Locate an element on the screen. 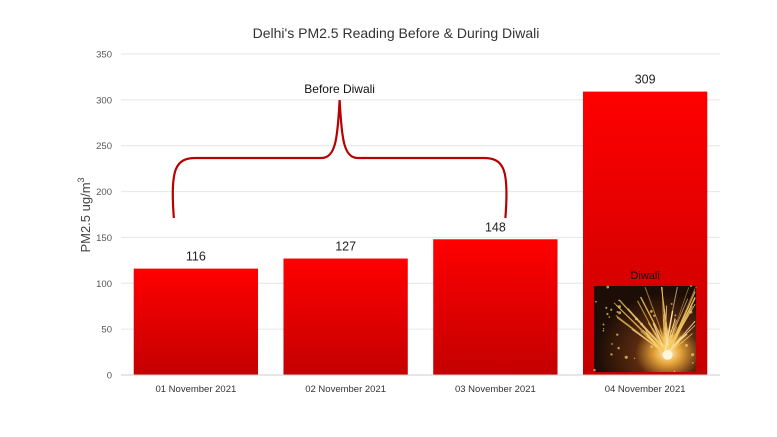  y-tick-label: 250 is located at coordinates (104, 146).